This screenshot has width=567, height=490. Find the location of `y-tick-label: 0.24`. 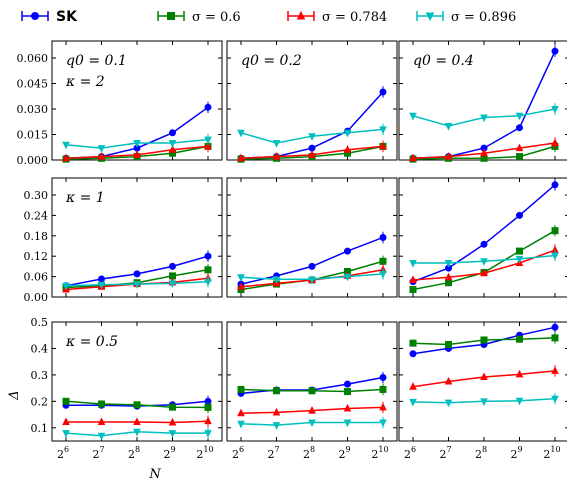

y-tick-label: 0.24 is located at coordinates (36, 215).